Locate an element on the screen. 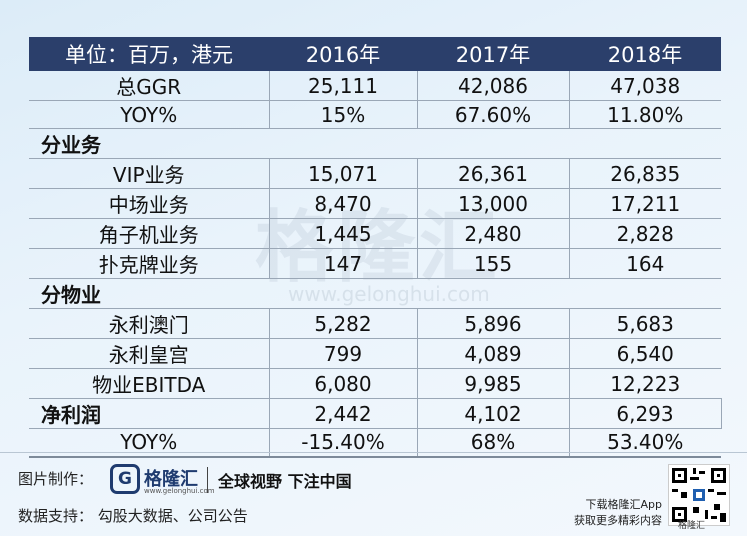 The width and height of the screenshot is (747, 536). row-label: 永利皇宫 is located at coordinates (149, 353).